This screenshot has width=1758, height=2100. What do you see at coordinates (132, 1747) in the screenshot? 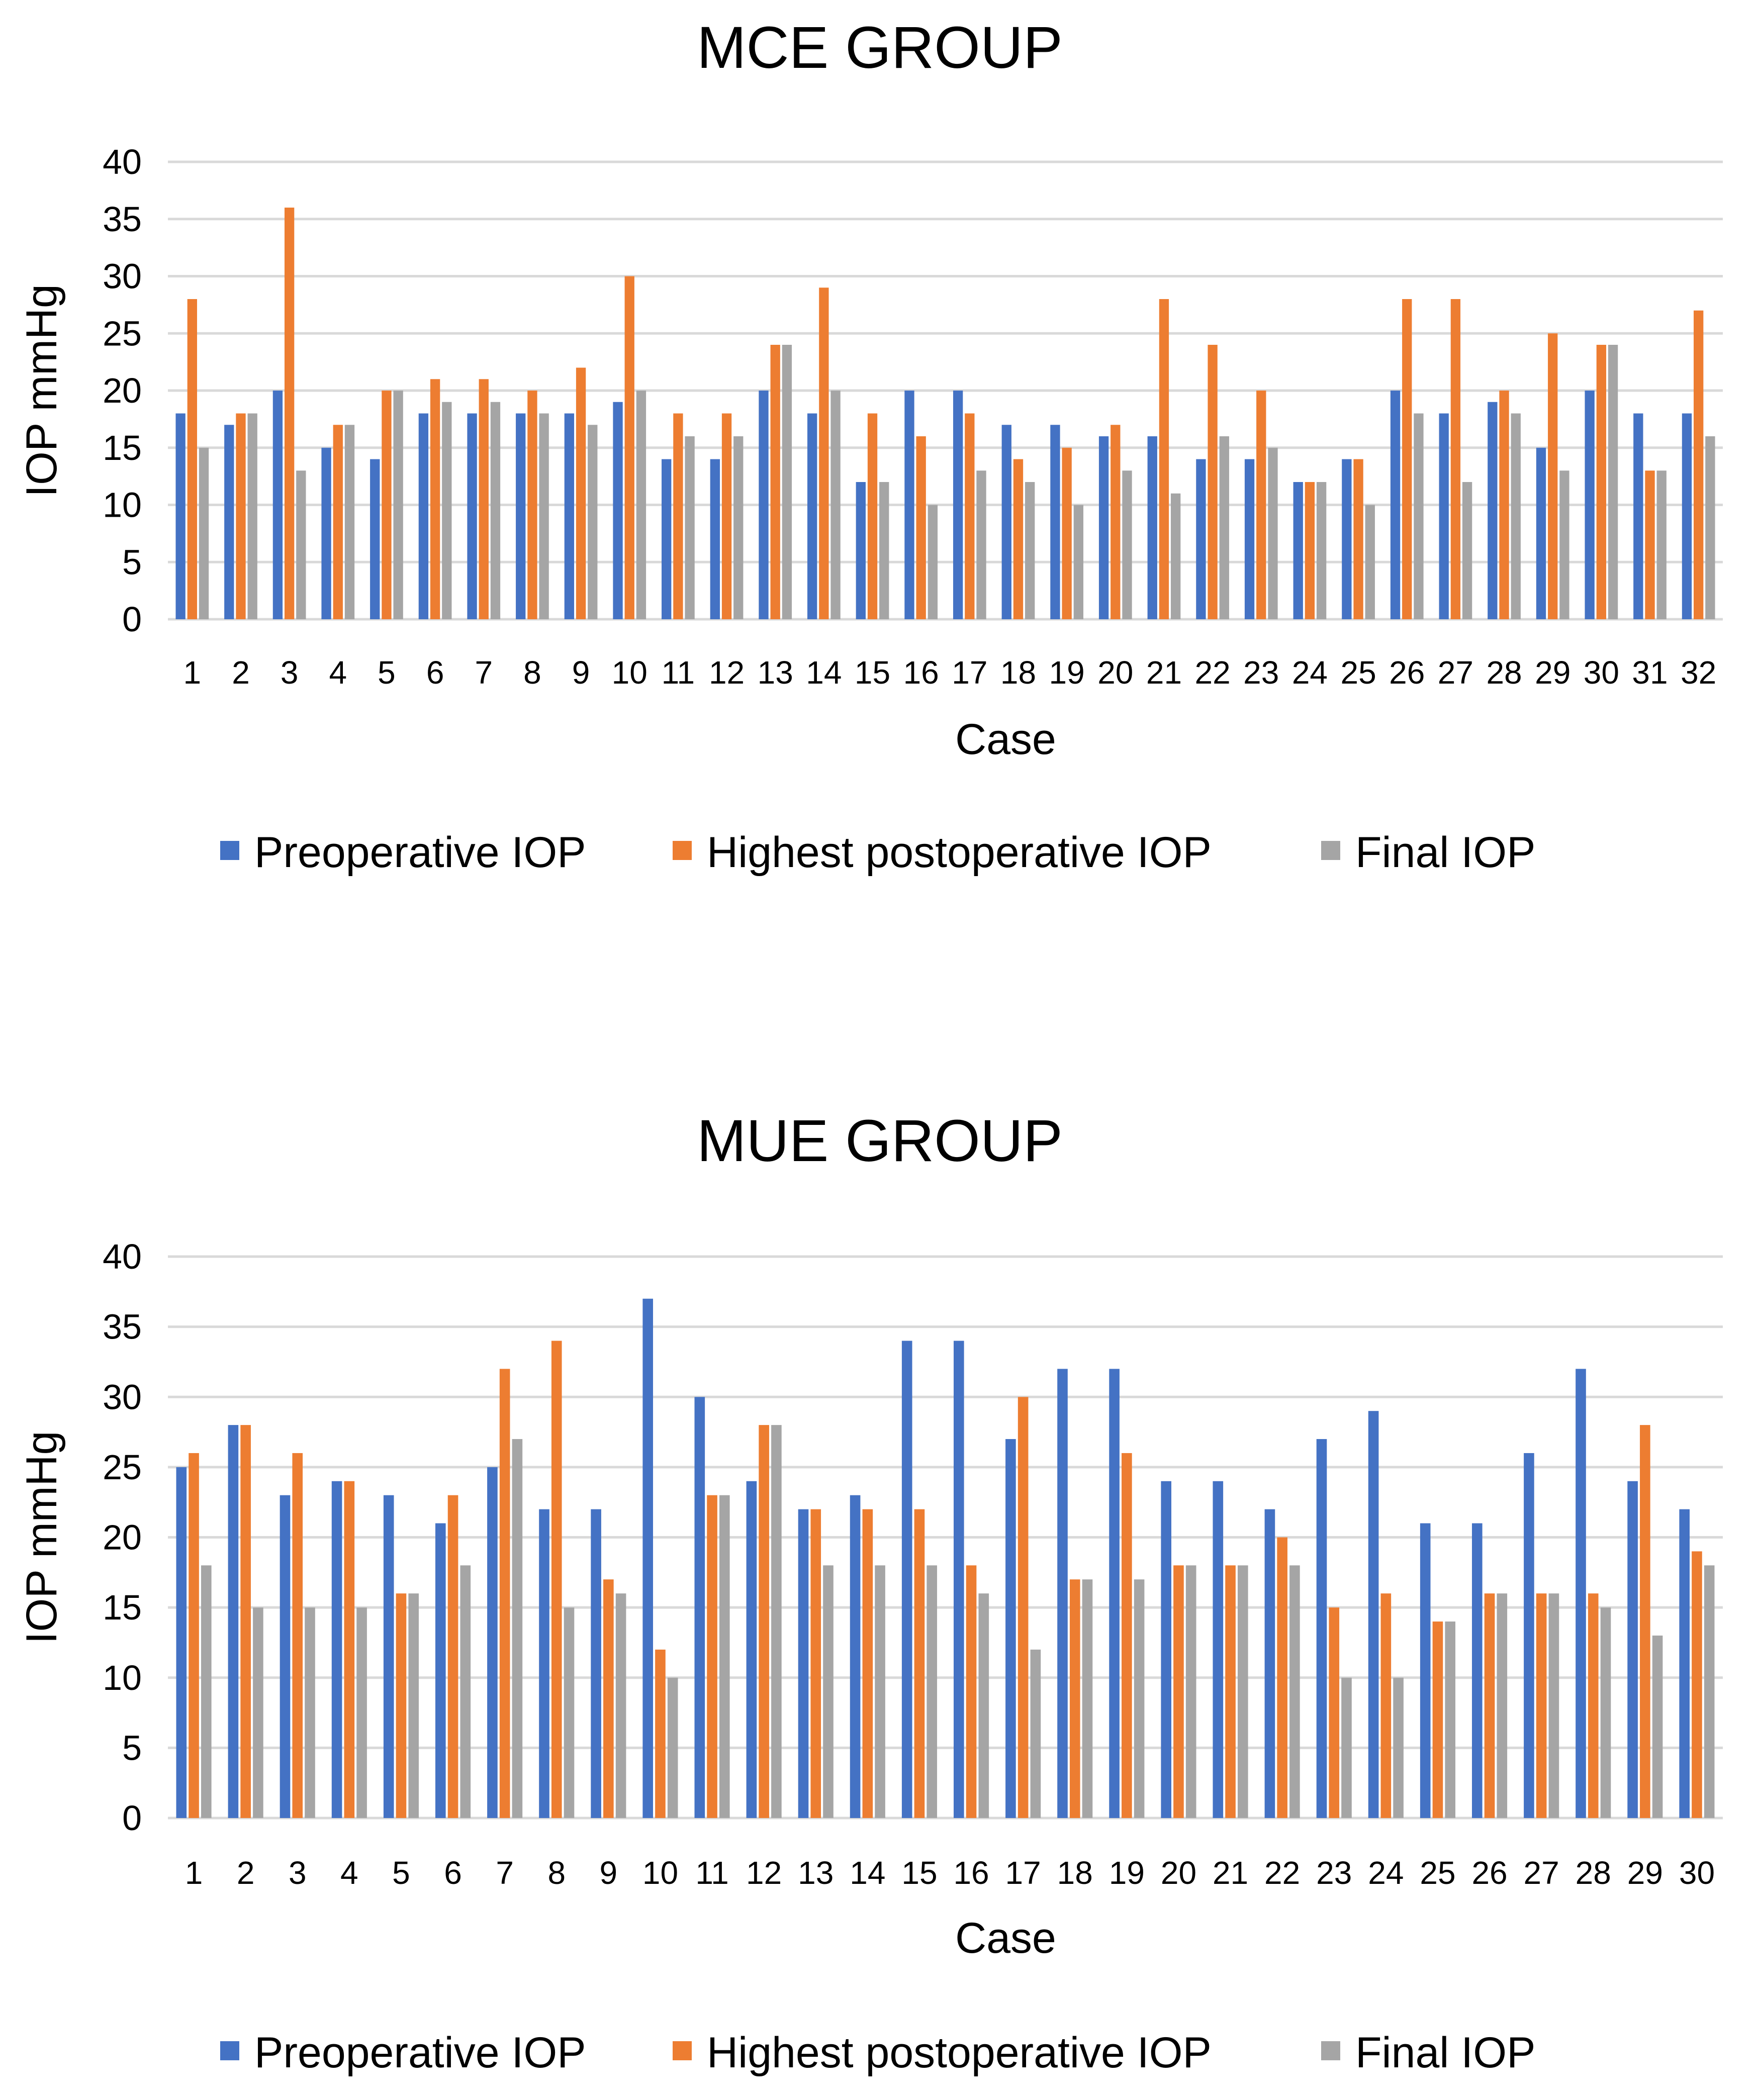
I see `y-tick-label: 5` at bounding box center [132, 1747].